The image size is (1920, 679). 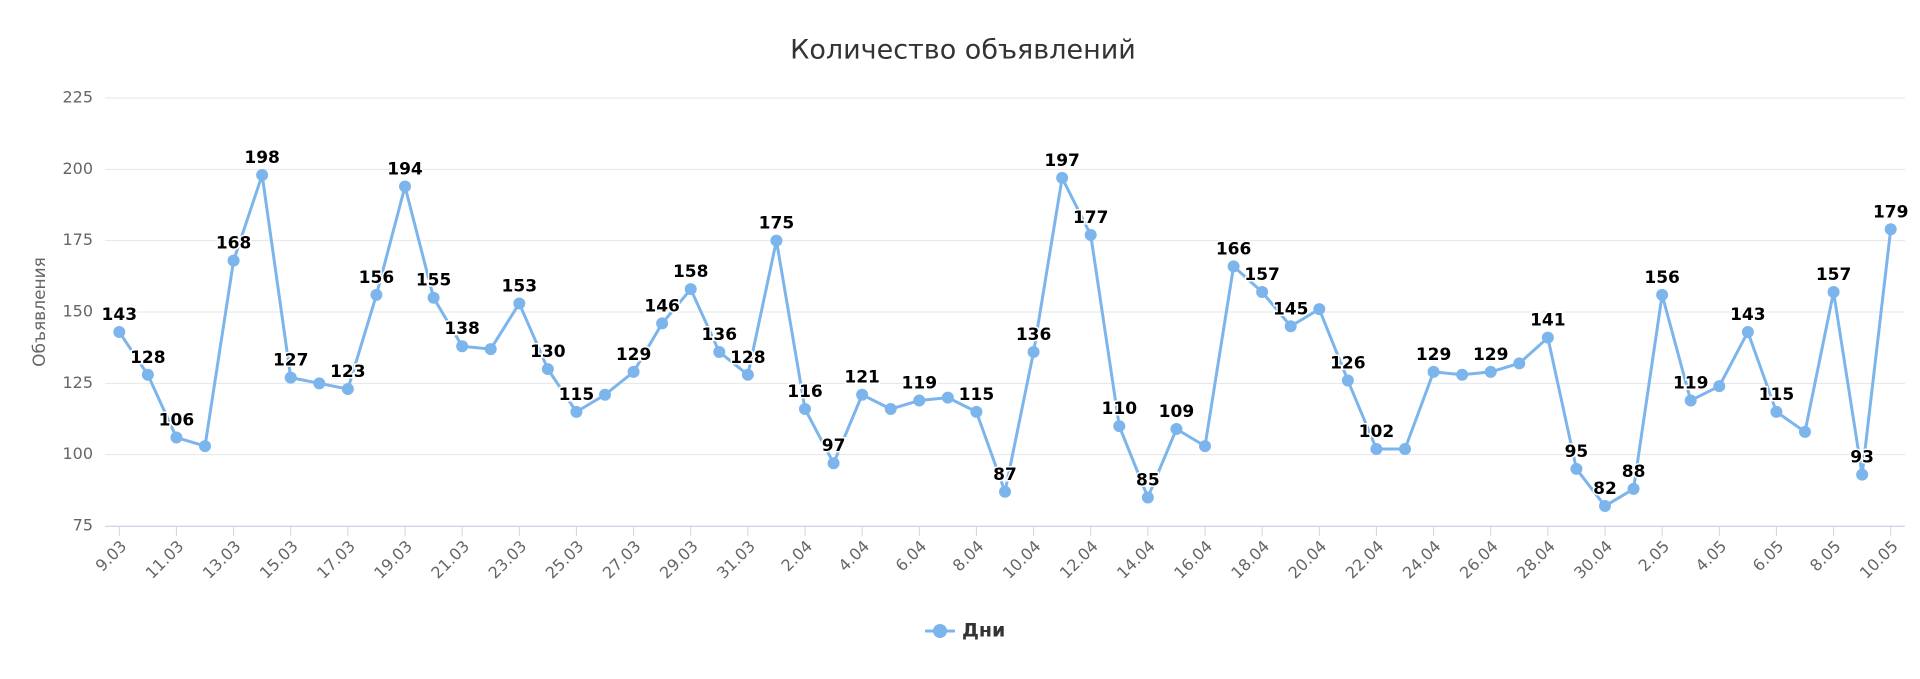 I want to click on x-tick-label: 13.03, so click(x=222, y=560).